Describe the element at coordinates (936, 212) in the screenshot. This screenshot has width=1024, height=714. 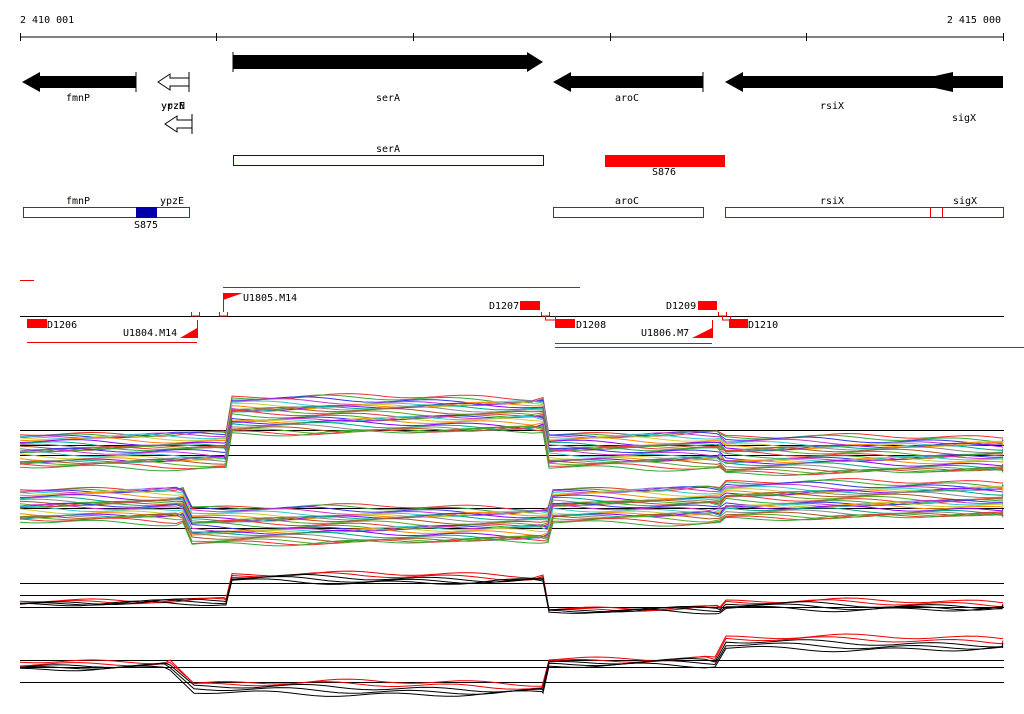
I see `operon-divider` at that location.